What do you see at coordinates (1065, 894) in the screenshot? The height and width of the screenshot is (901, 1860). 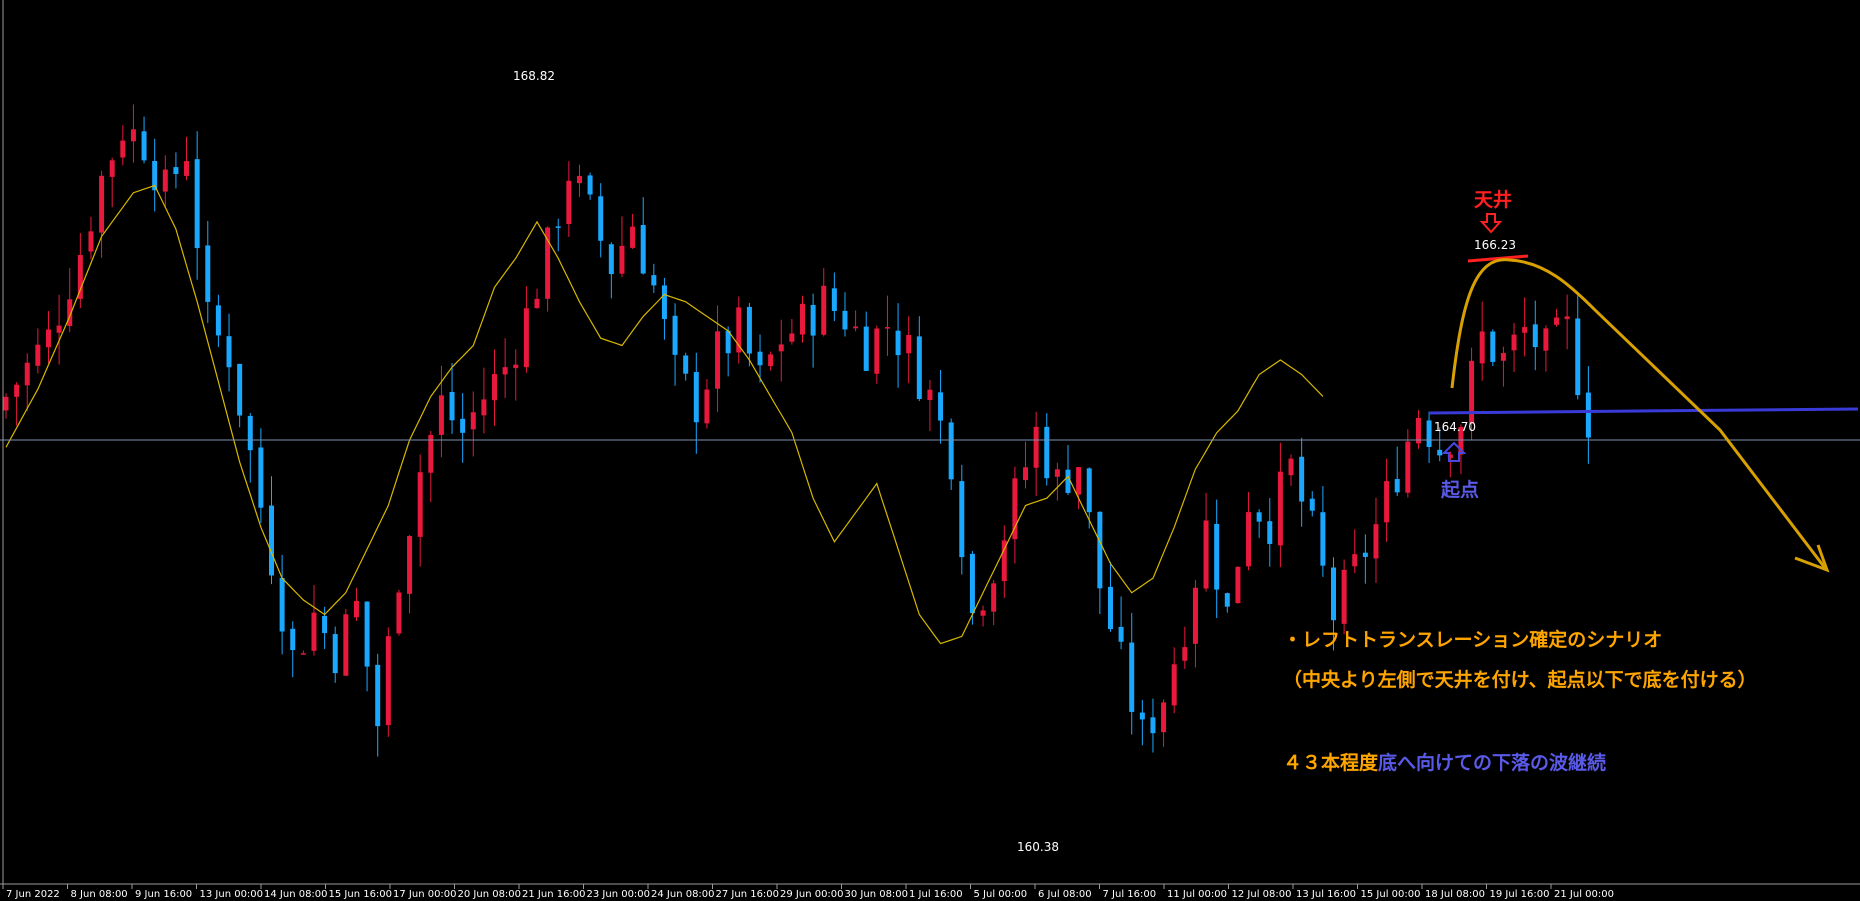 I see `x-tick-label: 6 Jul 08:00` at bounding box center [1065, 894].